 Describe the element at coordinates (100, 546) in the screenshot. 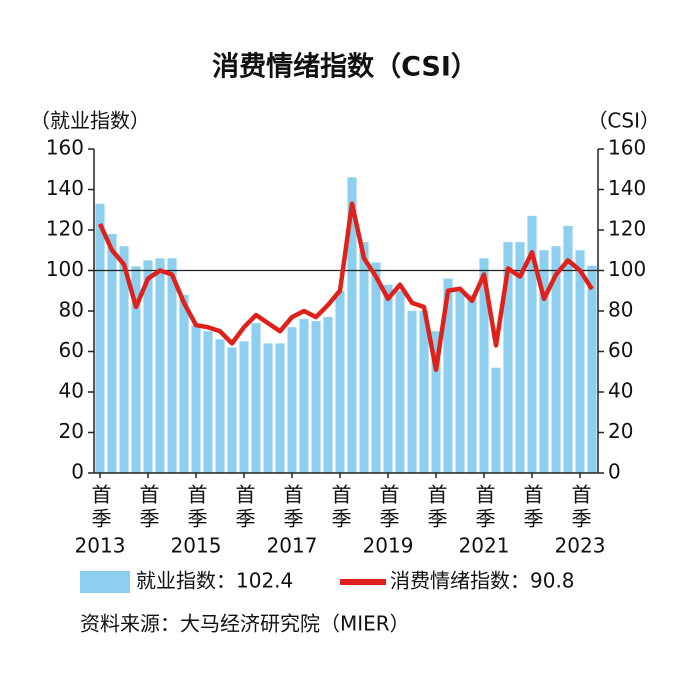

I see `year-label: 2013` at that location.